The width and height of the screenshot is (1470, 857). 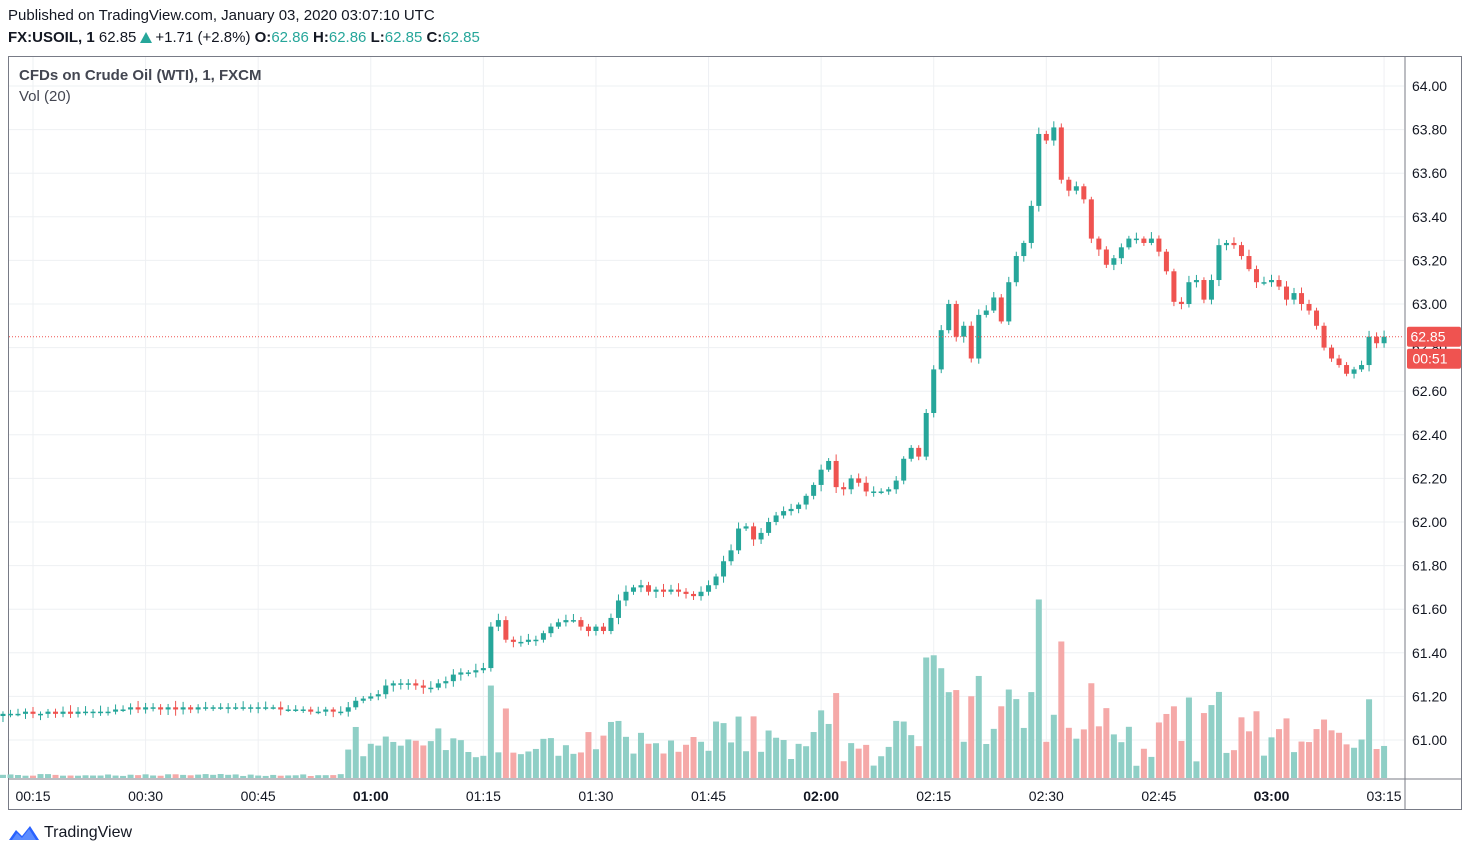 I want to click on time-tick-label: 02:45, so click(x=1158, y=796).